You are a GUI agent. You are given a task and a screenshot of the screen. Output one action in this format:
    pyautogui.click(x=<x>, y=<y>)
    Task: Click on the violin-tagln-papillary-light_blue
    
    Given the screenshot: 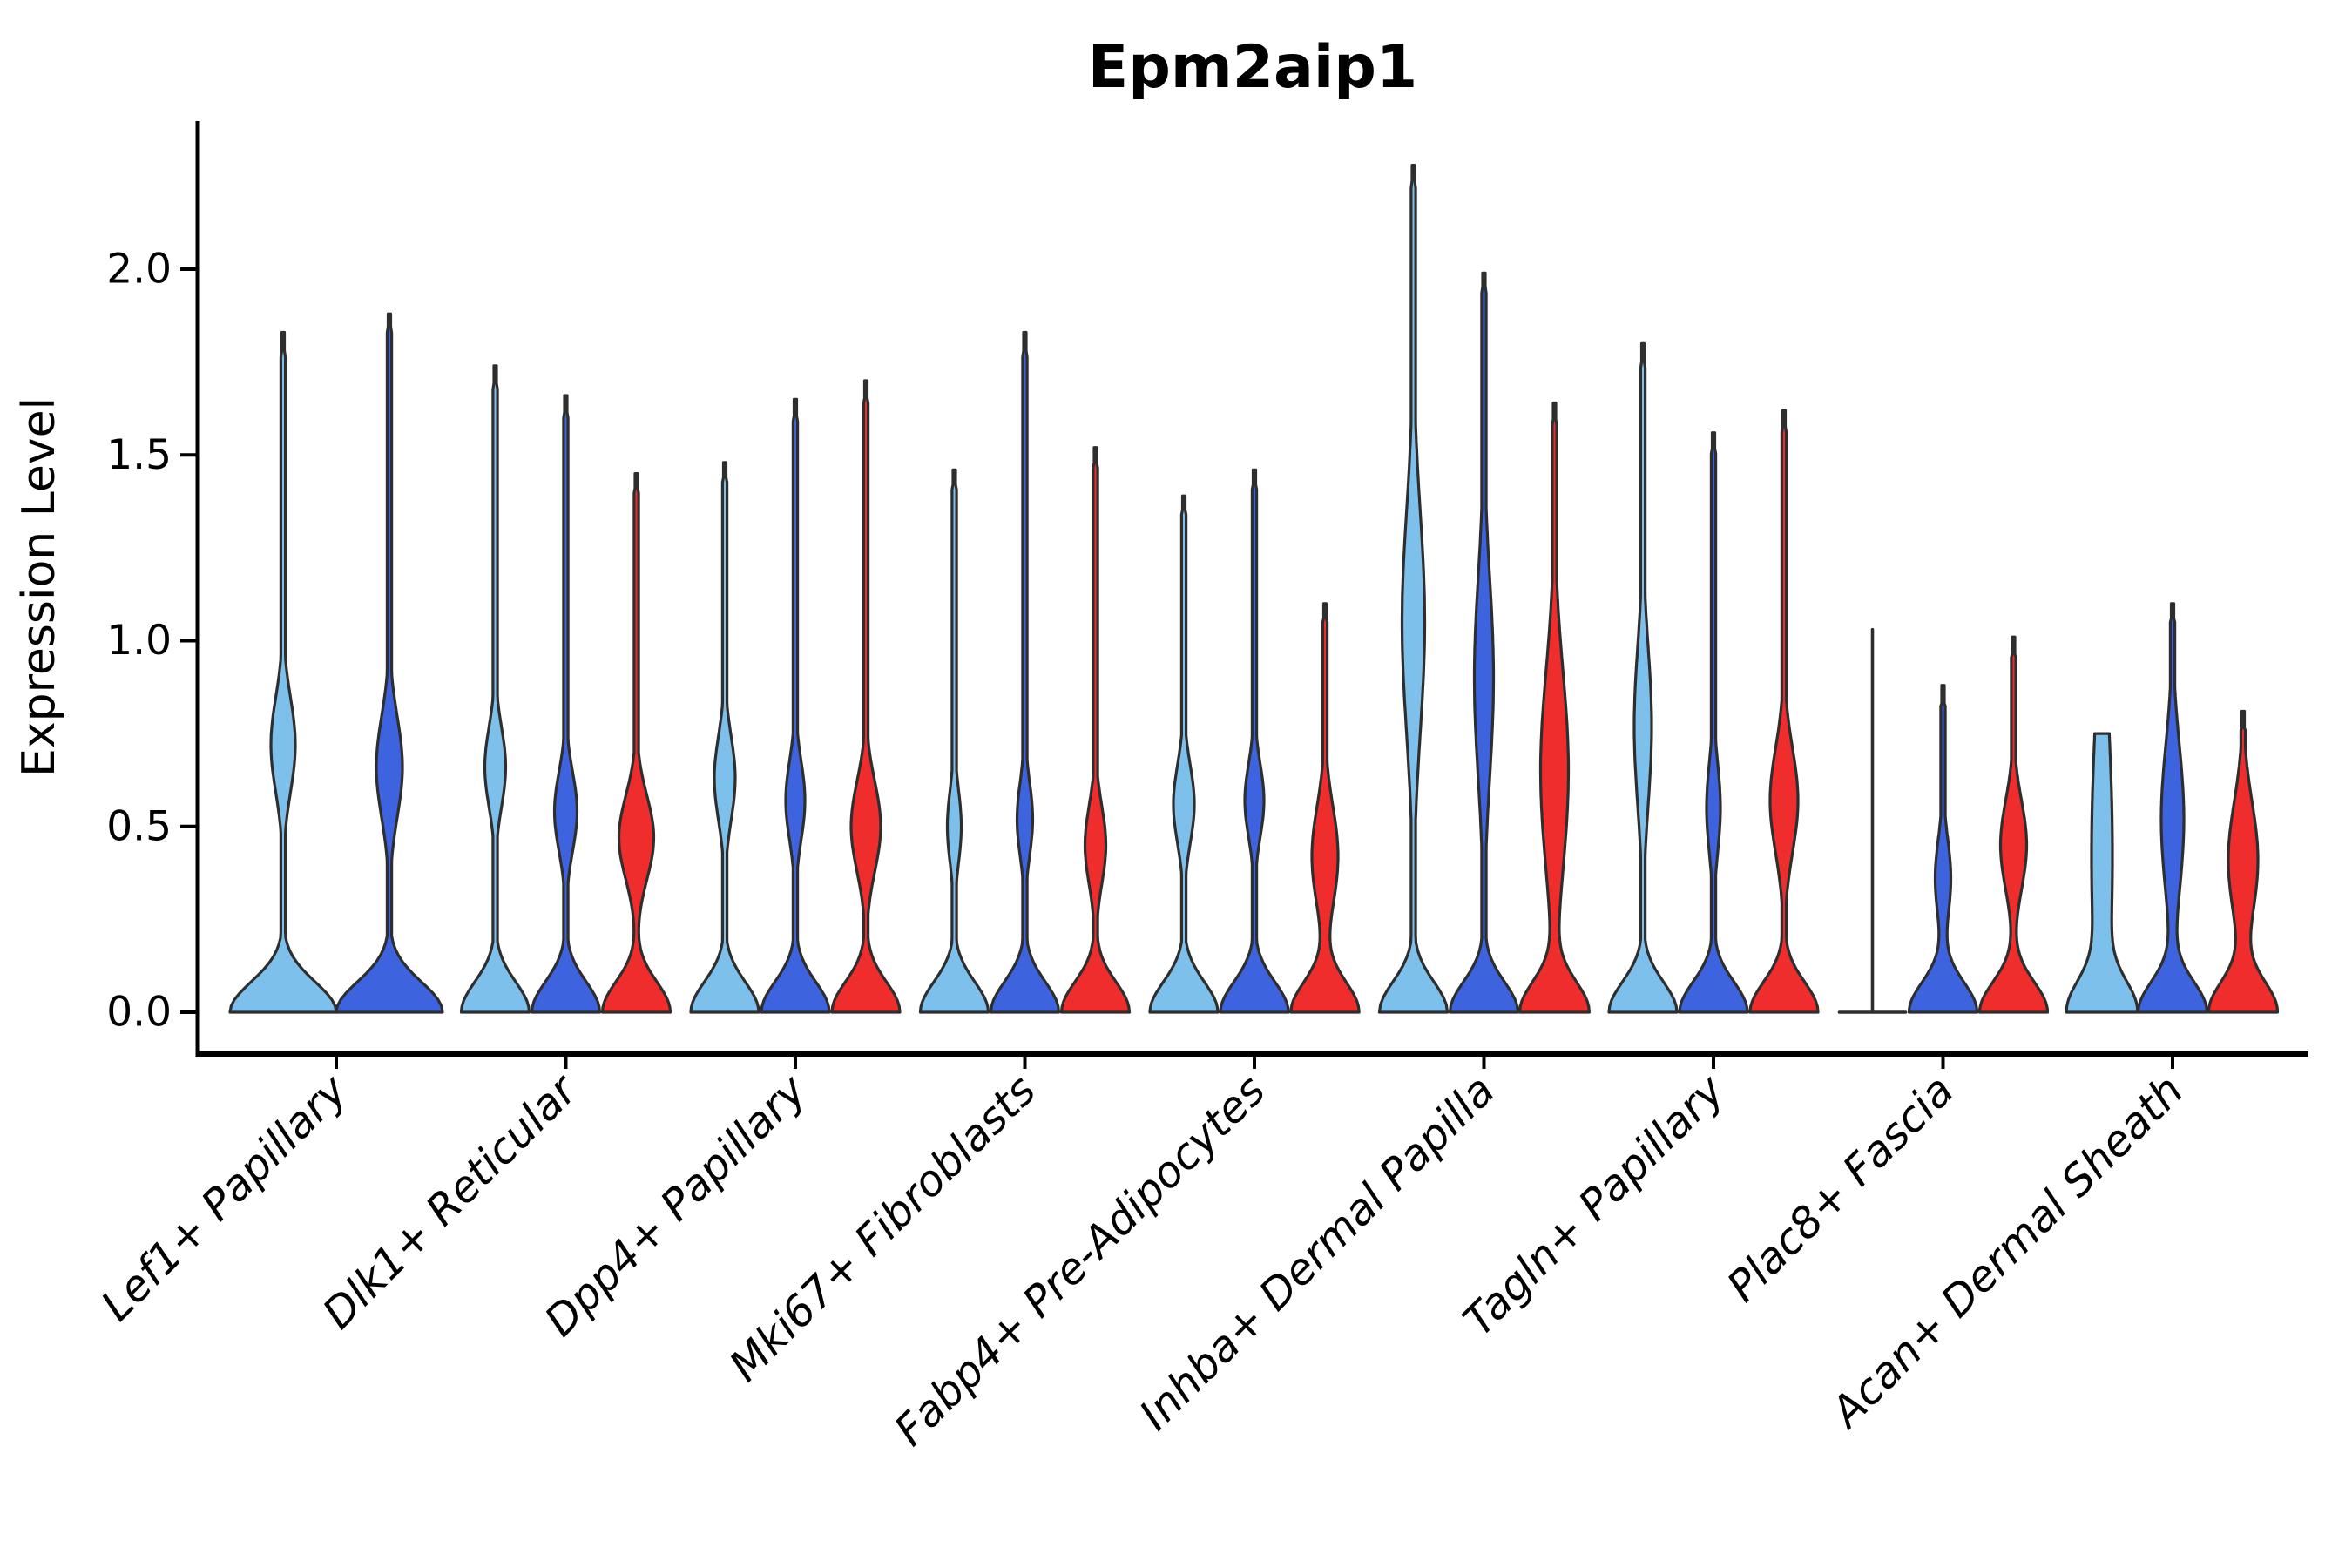 What is the action you would take?
    pyautogui.click(x=1643, y=677)
    